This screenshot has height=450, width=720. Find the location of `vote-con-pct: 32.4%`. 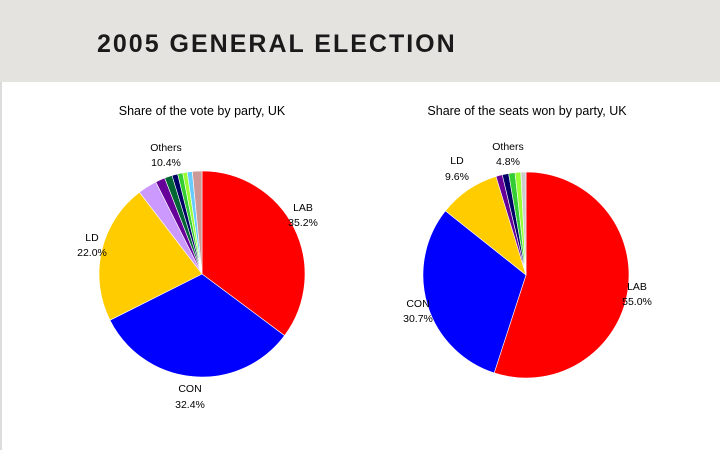

vote-con-pct: 32.4% is located at coordinates (190, 405).